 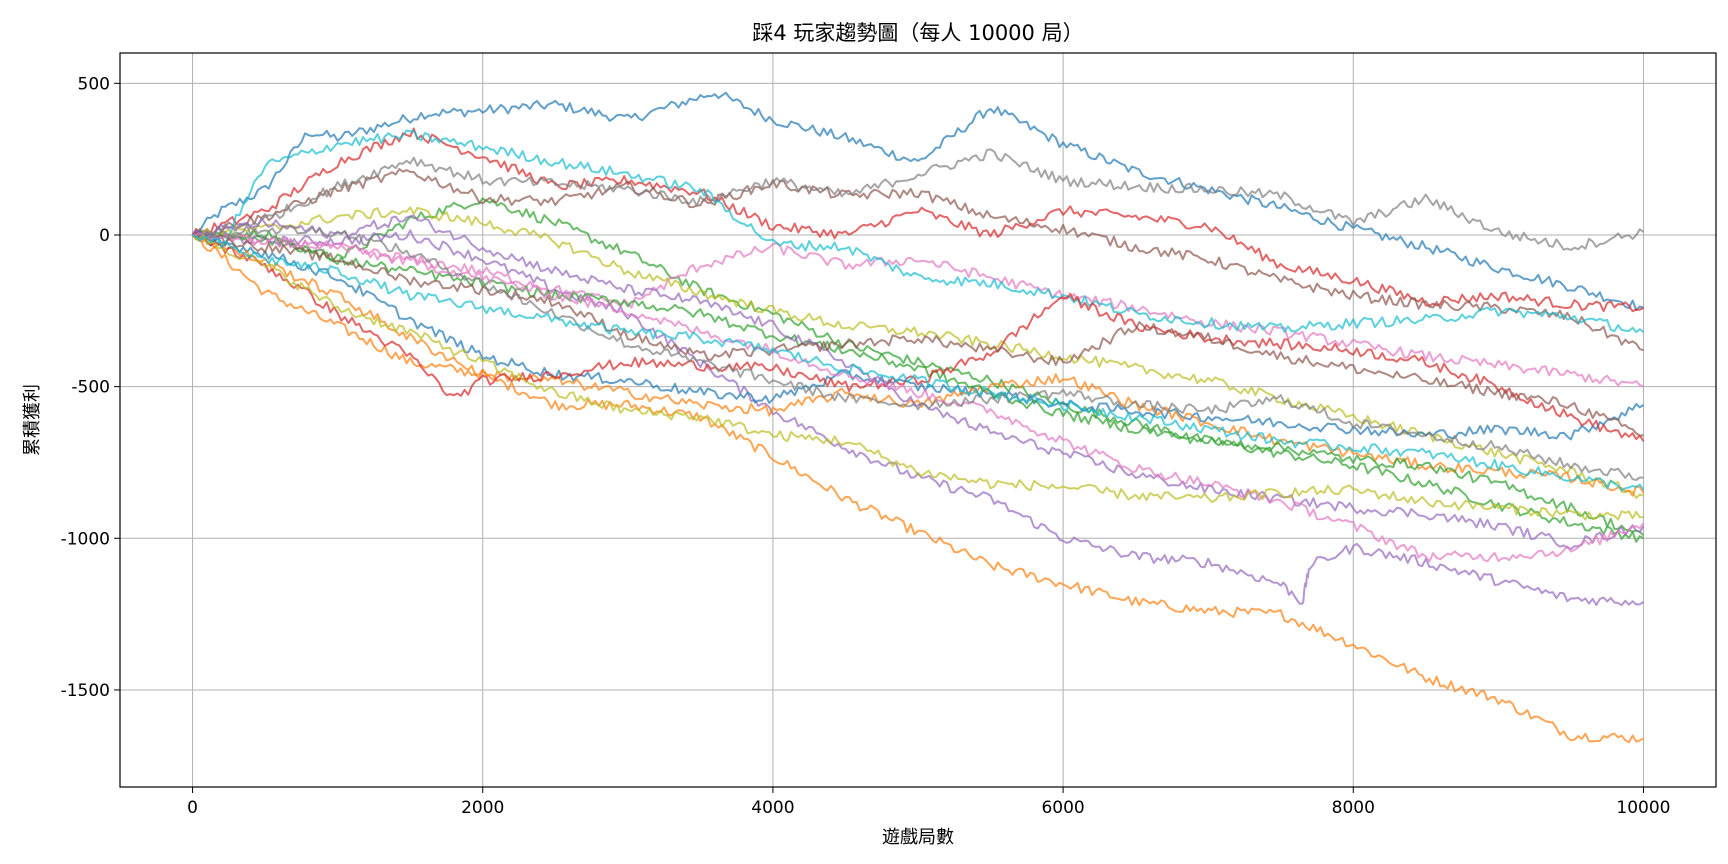 What do you see at coordinates (1353, 808) in the screenshot?
I see `x-tick-label: 8000` at bounding box center [1353, 808].